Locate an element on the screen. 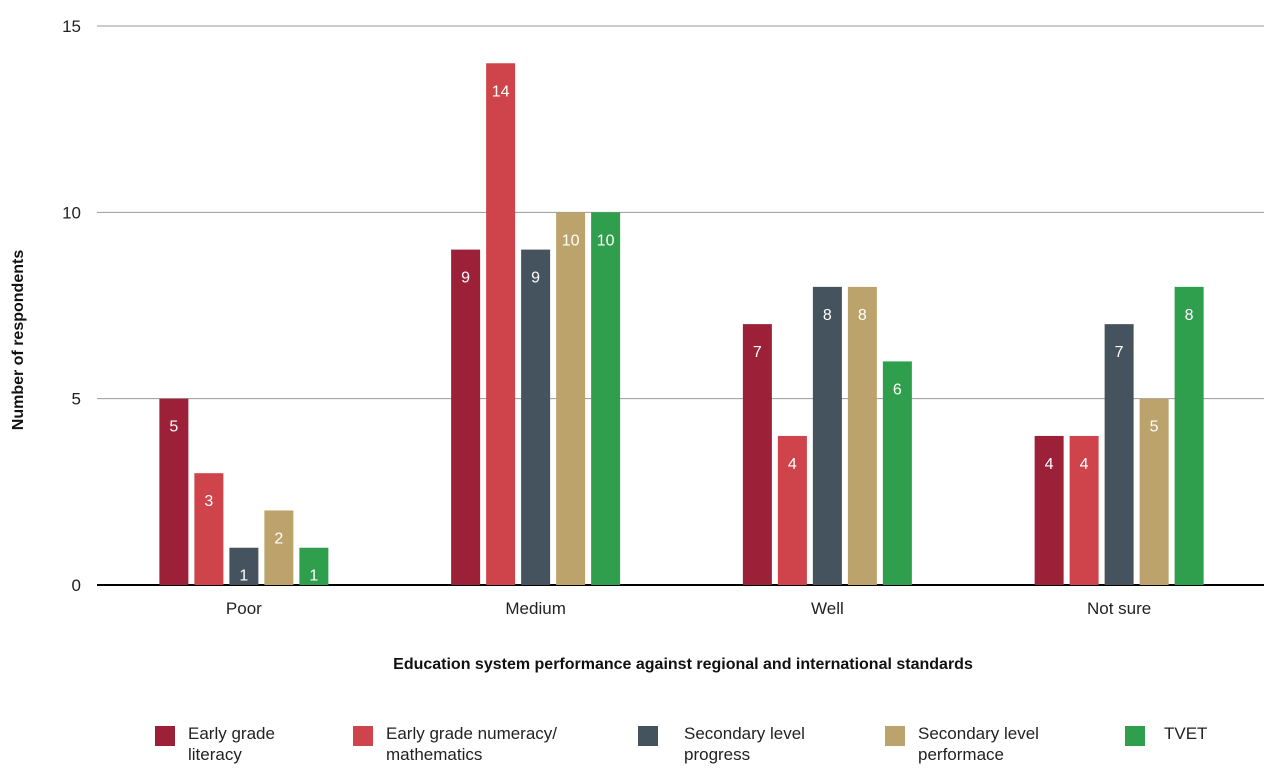 This screenshot has width=1264, height=769. legend-label: Secondary level performace is located at coordinates (978, 744).